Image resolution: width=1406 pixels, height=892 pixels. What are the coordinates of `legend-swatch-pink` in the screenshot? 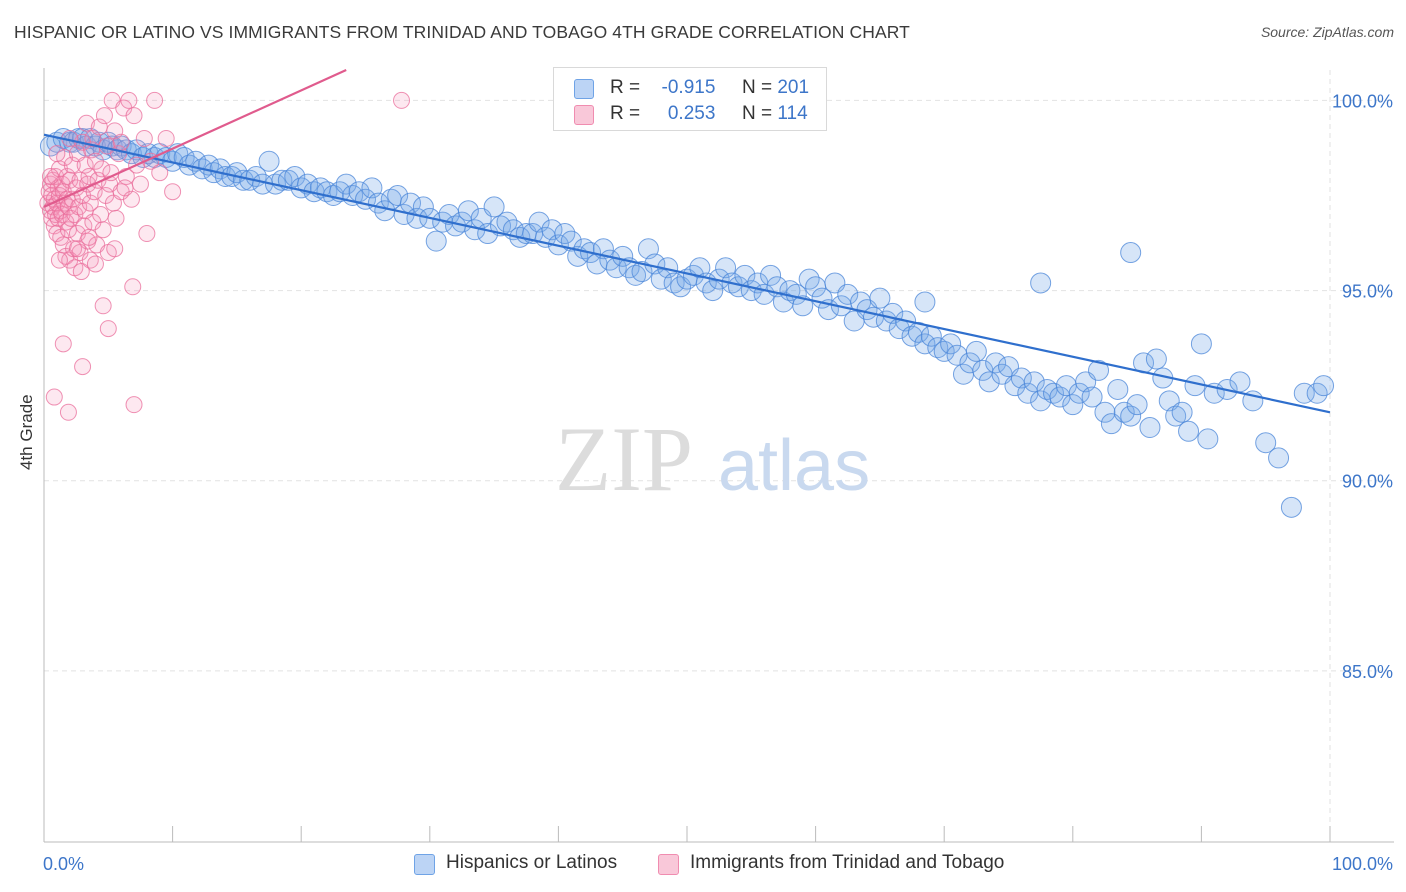 It's located at (584, 115).